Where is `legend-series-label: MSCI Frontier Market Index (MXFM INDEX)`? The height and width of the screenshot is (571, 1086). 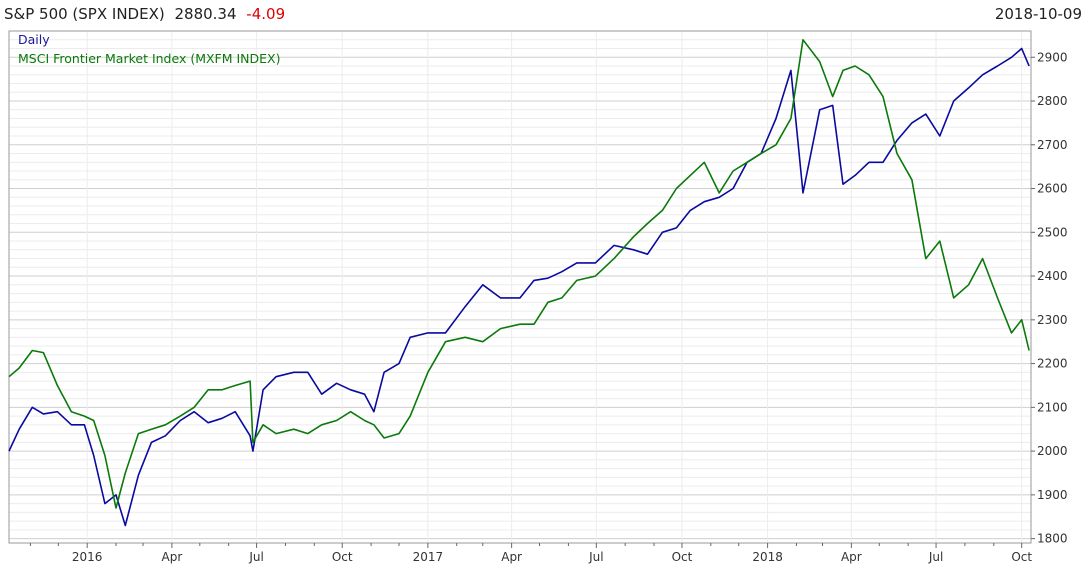
legend-series-label: MSCI Frontier Market Index (MXFM INDEX) is located at coordinates (149, 58).